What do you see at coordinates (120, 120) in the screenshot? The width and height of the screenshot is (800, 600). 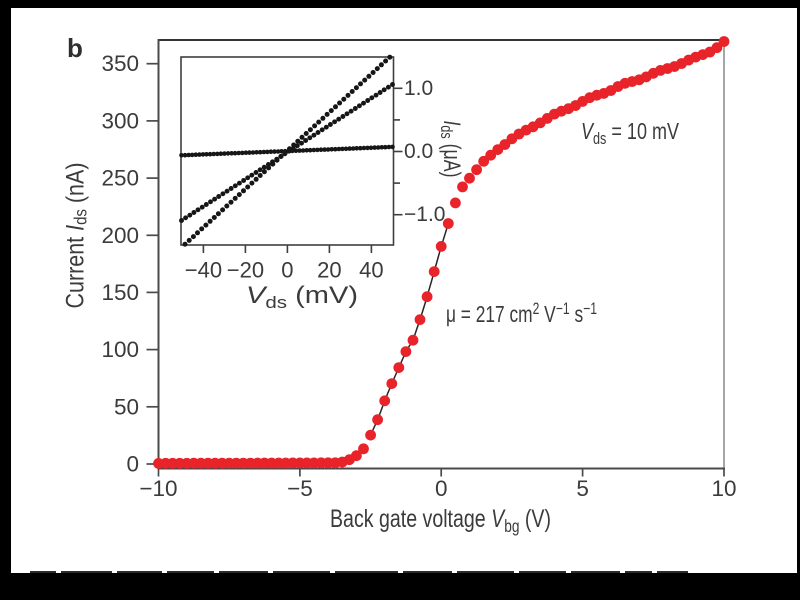 I see `svg-text: 300` at bounding box center [120, 120].